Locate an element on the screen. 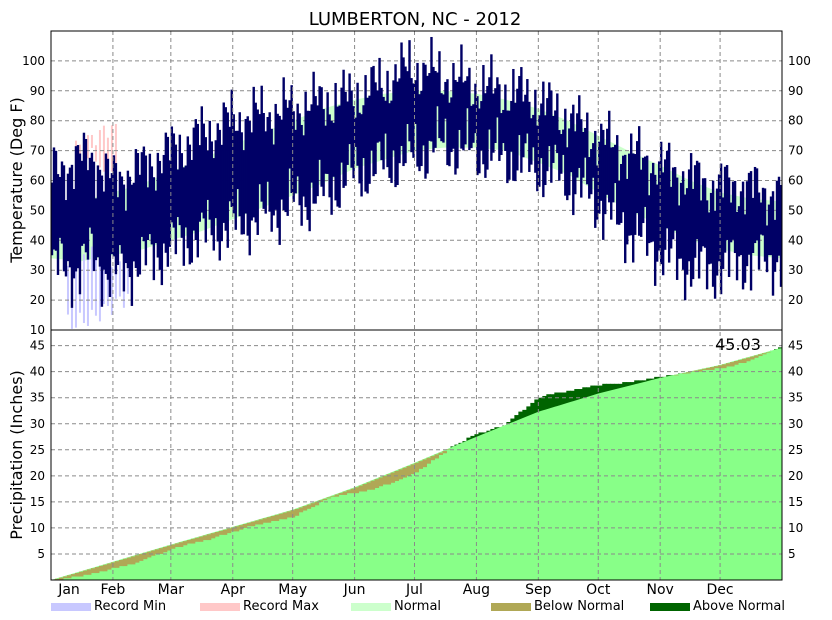 The image size is (832, 620). record-max-bar is located at coordinates (111, 148).